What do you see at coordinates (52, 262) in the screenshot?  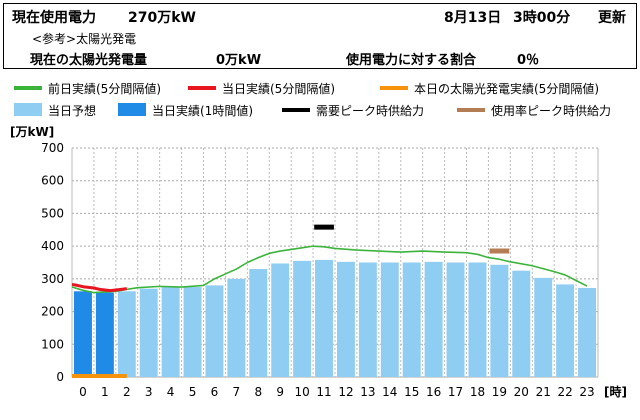 I see `y-tick-labels: 0 100 200 300 400 500 600 700` at bounding box center [52, 262].